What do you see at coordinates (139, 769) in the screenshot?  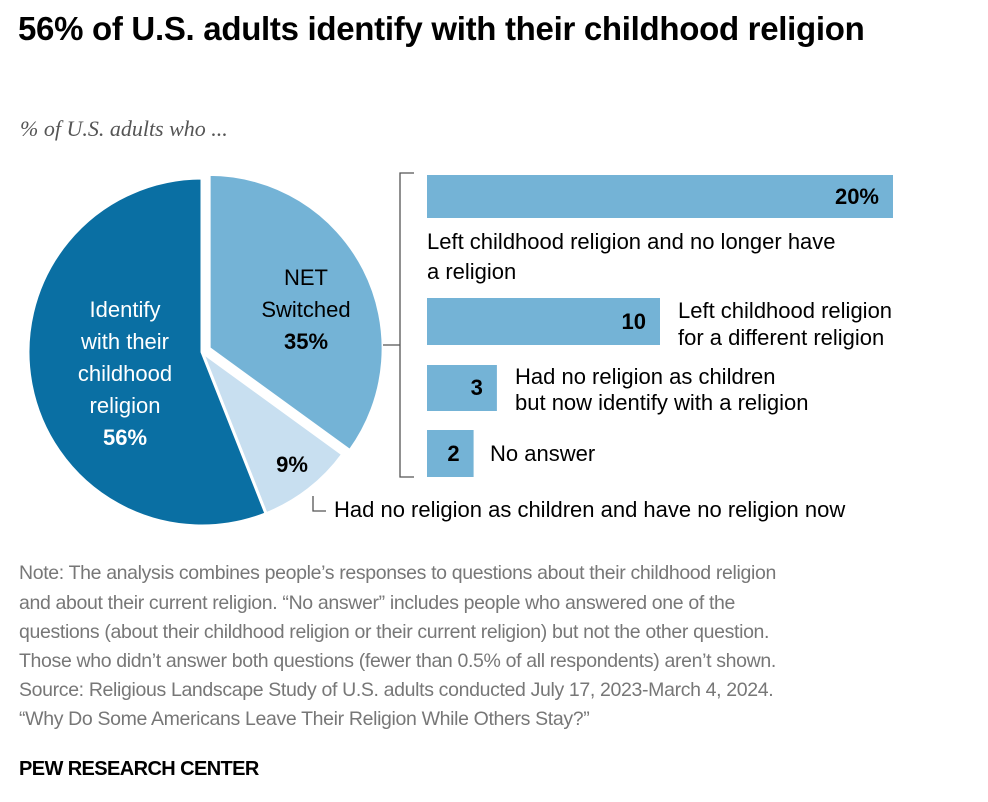 I see `pew-logo: PEW RESEARCH CENTER` at bounding box center [139, 769].